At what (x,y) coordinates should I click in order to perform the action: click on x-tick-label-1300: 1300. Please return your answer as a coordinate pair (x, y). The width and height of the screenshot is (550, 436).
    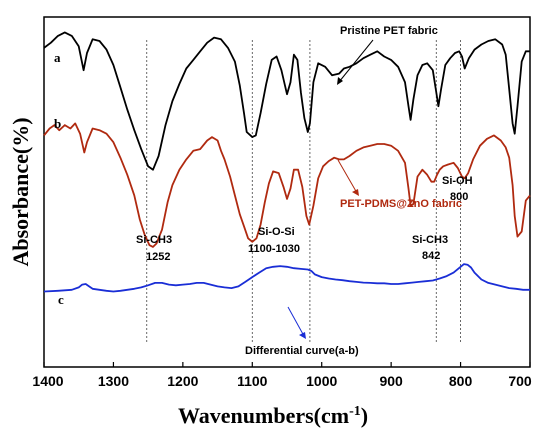
    Looking at the image, I should click on (113, 381).